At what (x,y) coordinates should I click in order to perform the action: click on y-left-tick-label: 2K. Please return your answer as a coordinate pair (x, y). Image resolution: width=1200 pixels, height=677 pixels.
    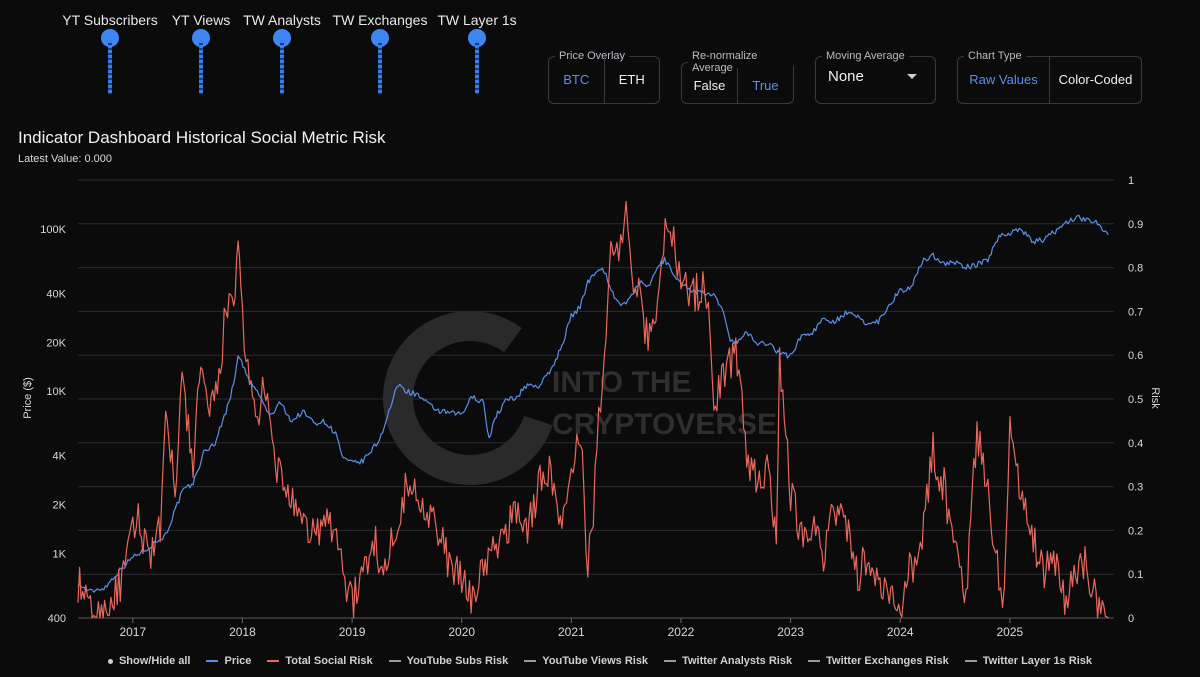
    Looking at the image, I should click on (60, 506).